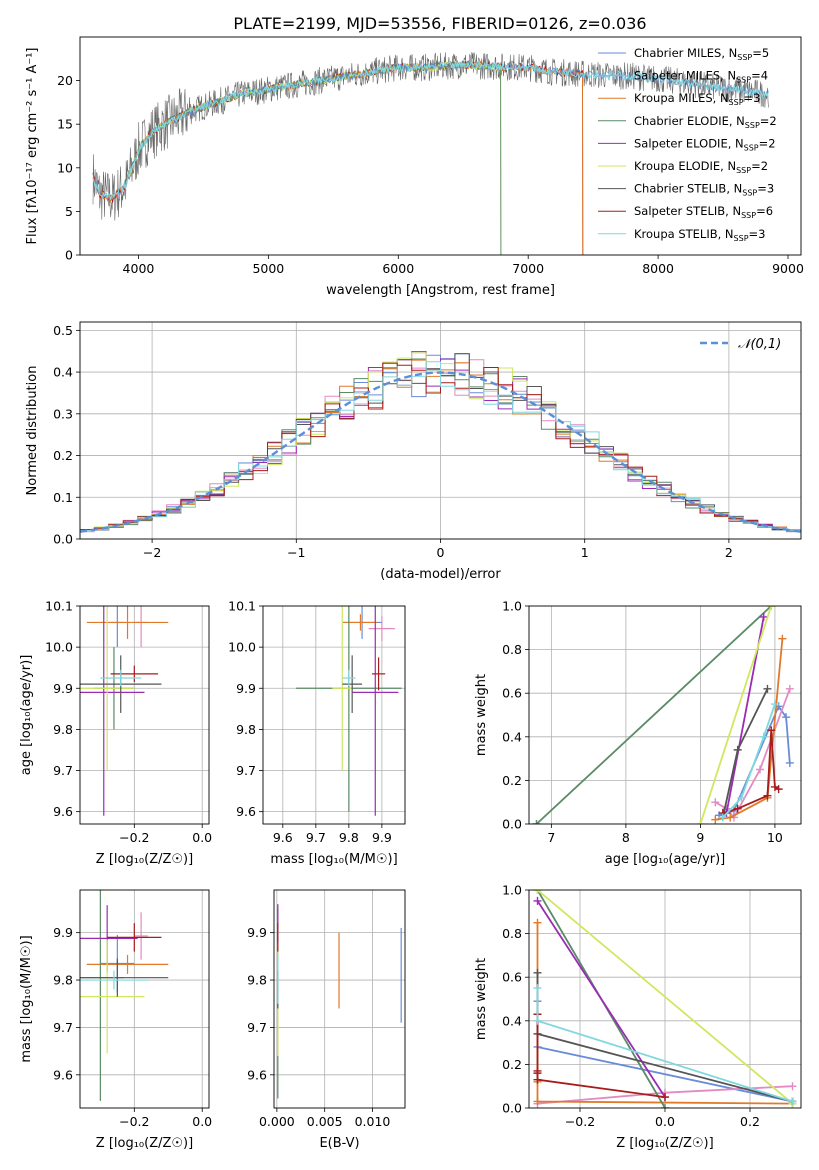 The width and height of the screenshot is (819, 1170). Describe the element at coordinates (69, 211) in the screenshot. I see `y-tick-label: 5` at that location.